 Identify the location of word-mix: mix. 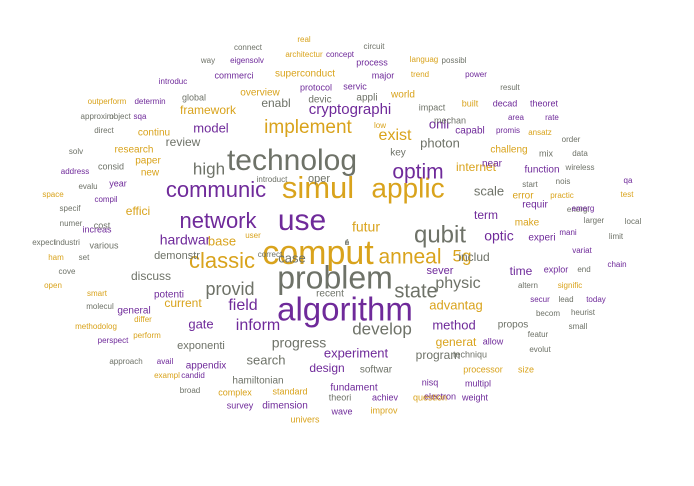
(546, 153).